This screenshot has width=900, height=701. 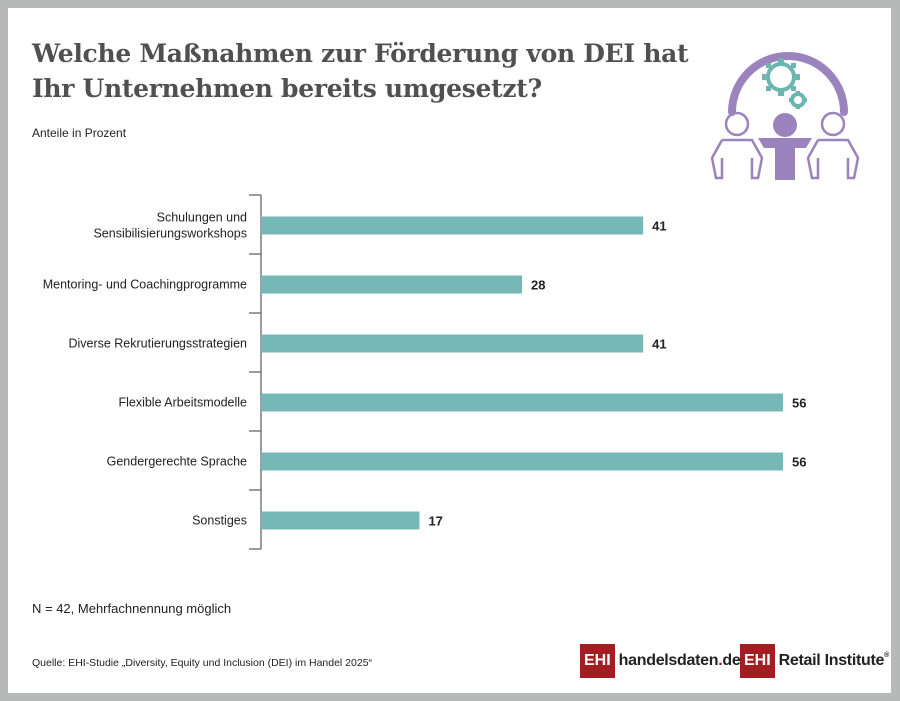 What do you see at coordinates (79, 133) in the screenshot?
I see `chart-subtitle: Anteile in Prozent` at bounding box center [79, 133].